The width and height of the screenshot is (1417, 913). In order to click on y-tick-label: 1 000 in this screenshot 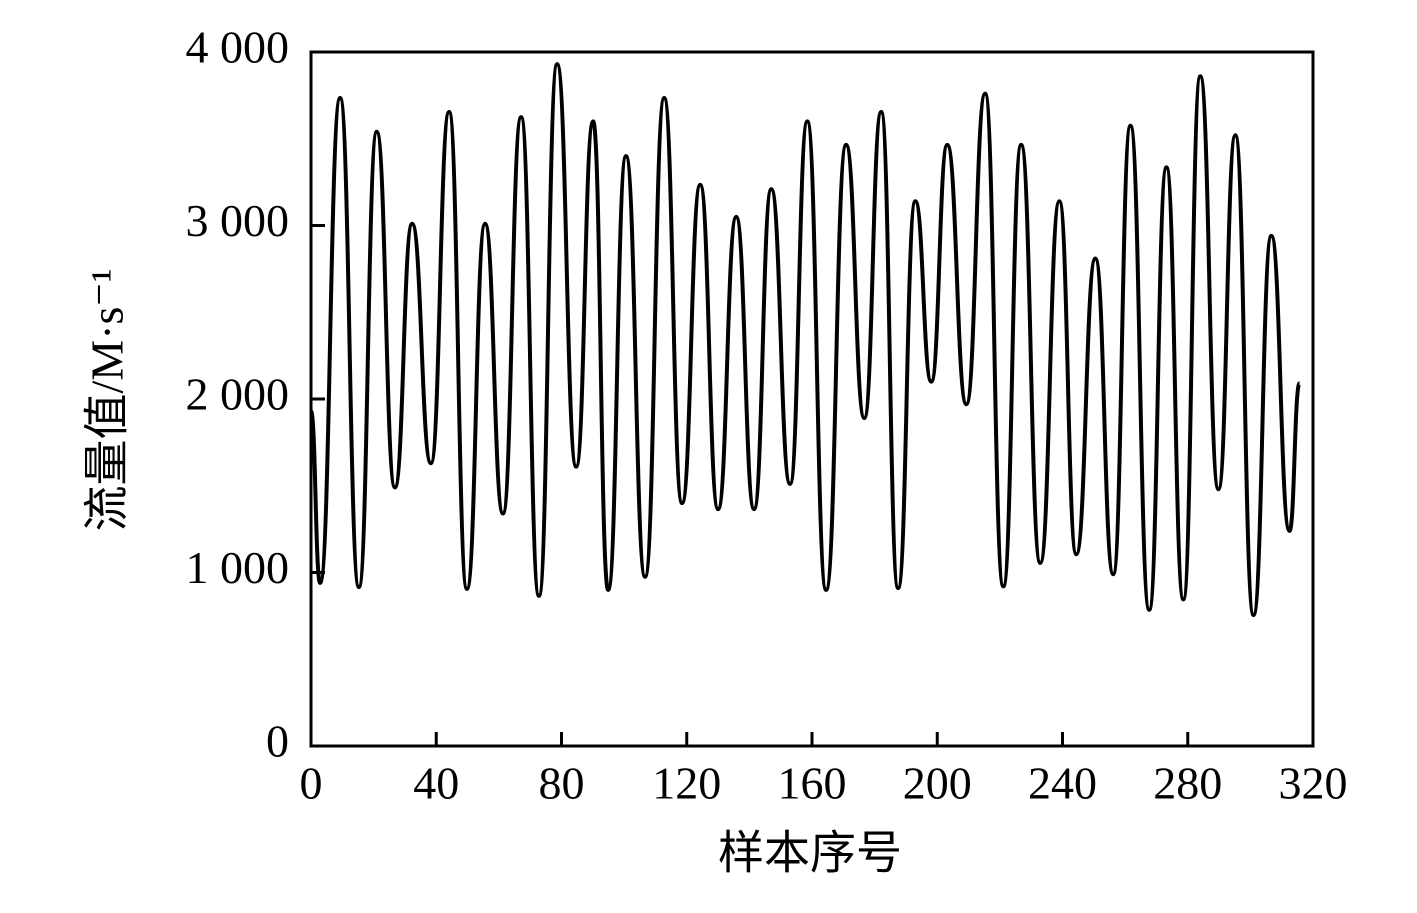, I will do `click(238, 567)`.